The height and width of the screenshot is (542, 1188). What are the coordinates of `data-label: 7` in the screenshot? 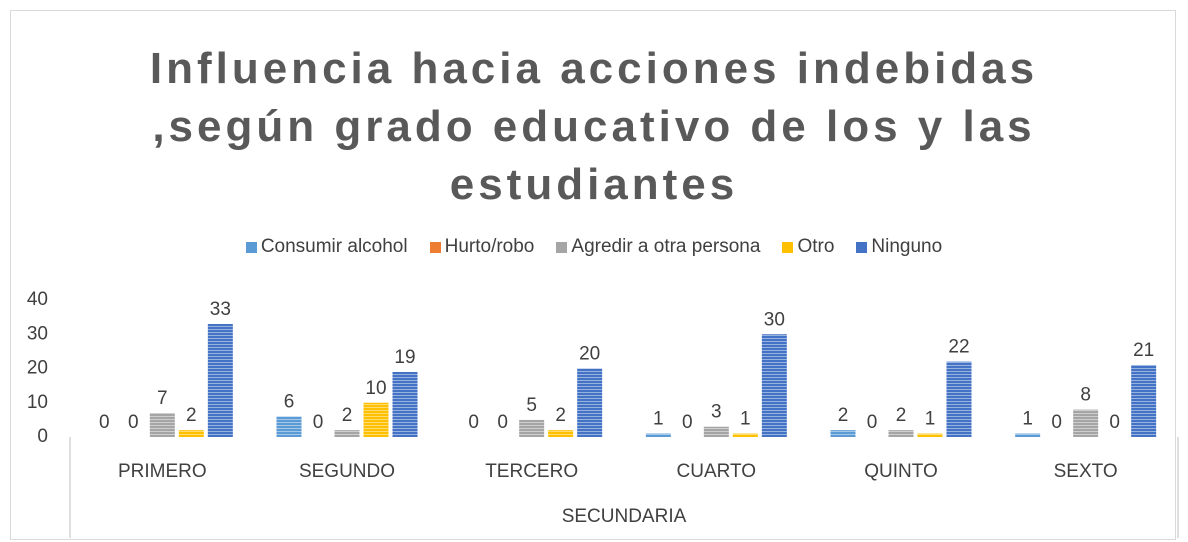 It's located at (162, 398).